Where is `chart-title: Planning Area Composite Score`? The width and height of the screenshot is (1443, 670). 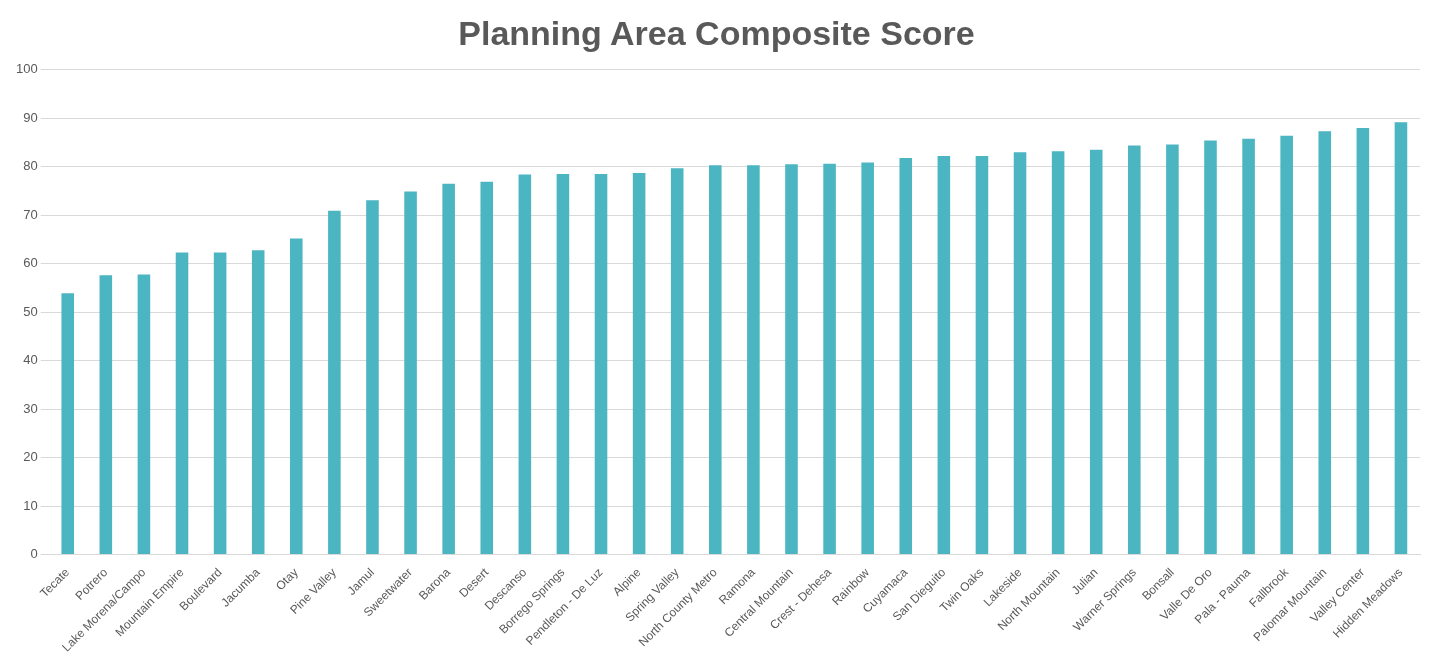
chart-title: Planning Area Composite Score is located at coordinates (716, 32).